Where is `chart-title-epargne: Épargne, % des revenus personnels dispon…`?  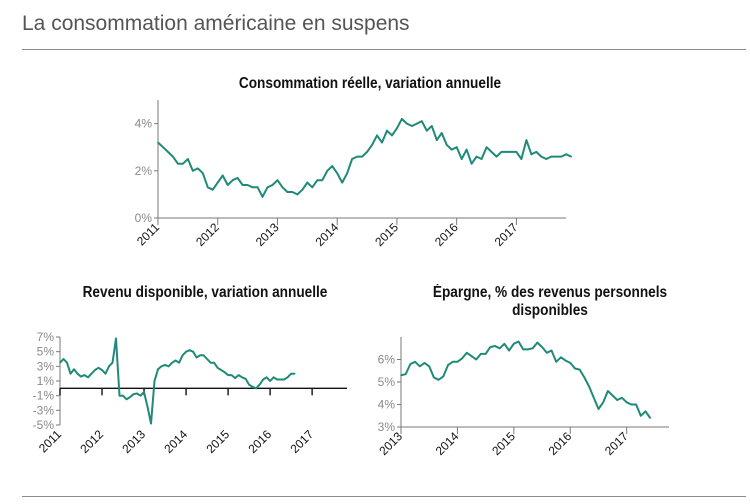 chart-title-epargne: Épargne, % des revenus personnels dispon… is located at coordinates (550, 301).